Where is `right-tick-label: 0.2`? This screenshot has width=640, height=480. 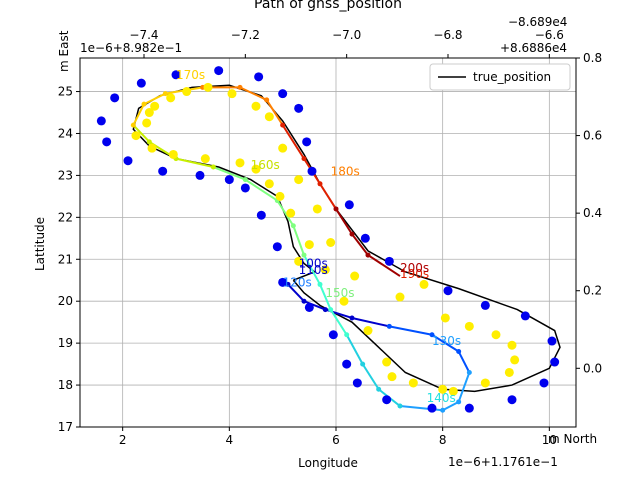 right-tick-label: 0.2 is located at coordinates (592, 291).